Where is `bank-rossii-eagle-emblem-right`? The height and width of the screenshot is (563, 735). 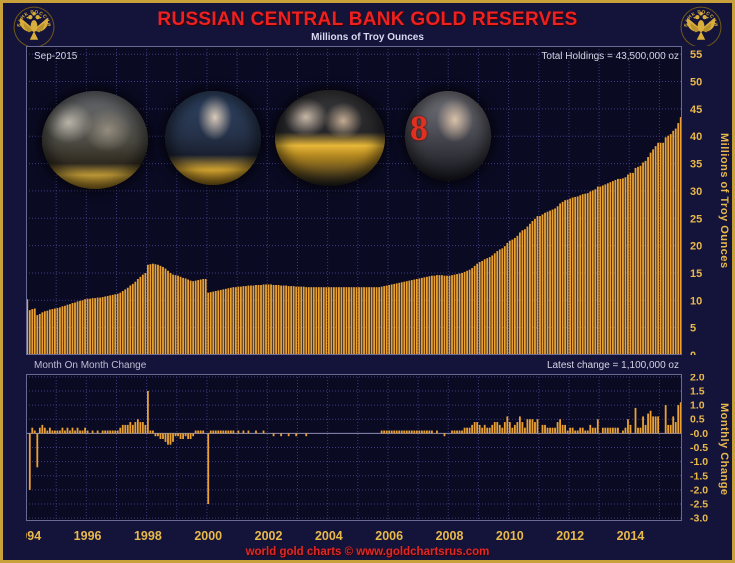
bank-rossii-eagle-emblem-right is located at coordinates (701, 26).